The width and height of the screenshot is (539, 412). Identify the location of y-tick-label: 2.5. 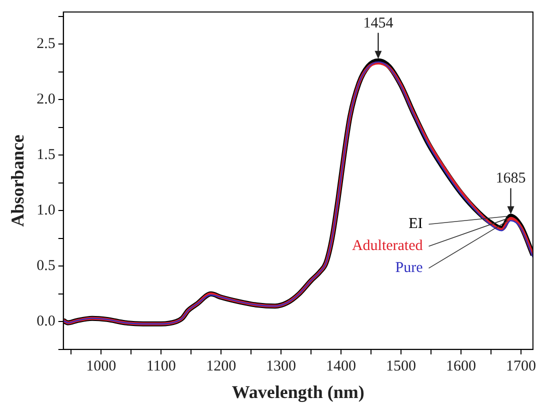
(46, 44).